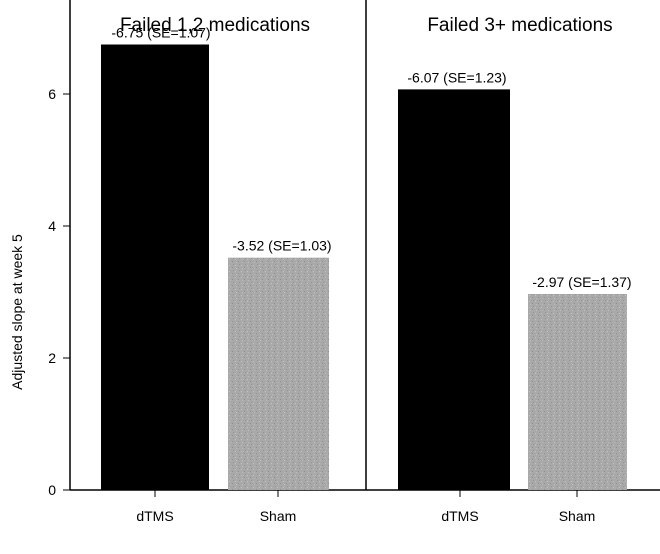  I want to click on bar-value-label: -6.07 (SE=1.23), so click(456, 77).